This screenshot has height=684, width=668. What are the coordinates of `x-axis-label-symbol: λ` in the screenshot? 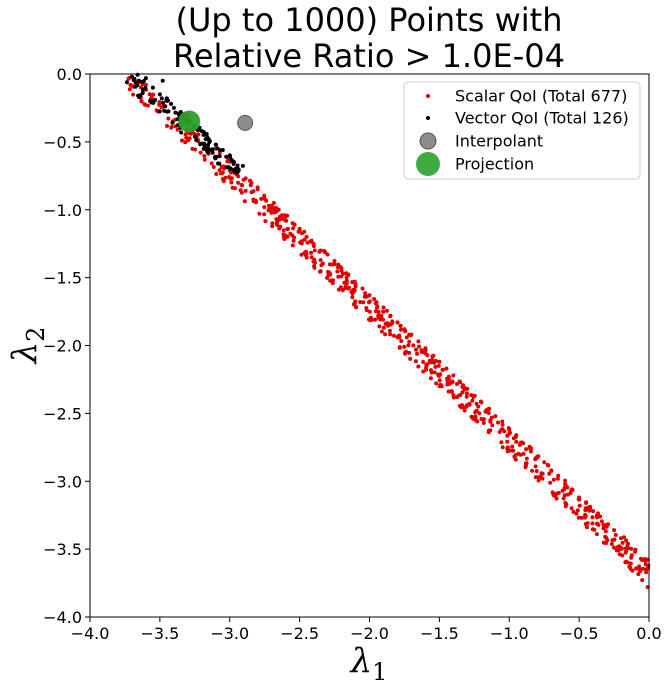 It's located at (361, 661).